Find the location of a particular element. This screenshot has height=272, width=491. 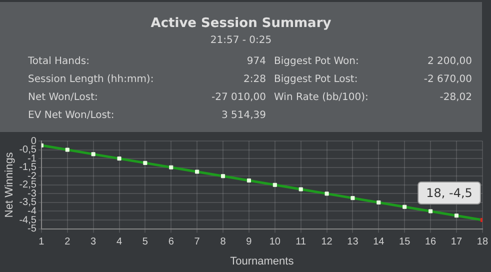

x-tick-label: 17 is located at coordinates (456, 242).